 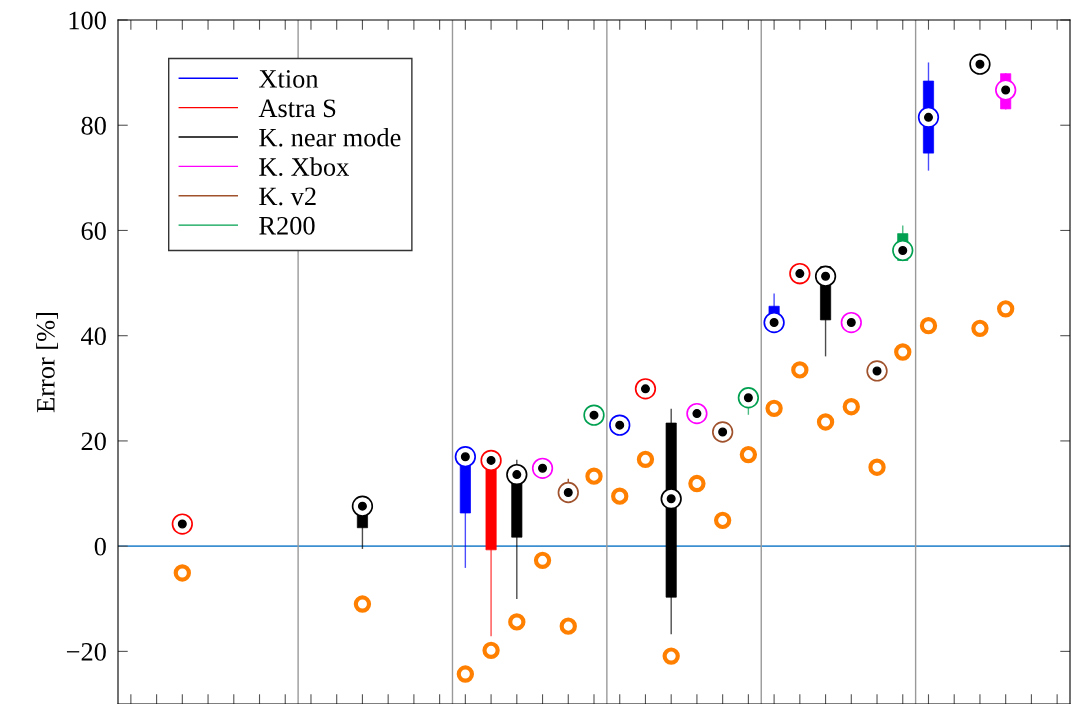 I want to click on legend-label: K. v2, so click(x=287, y=196).